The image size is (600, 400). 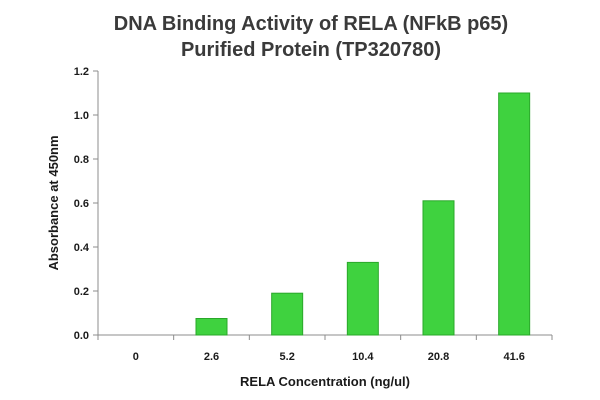 What do you see at coordinates (311, 24) in the screenshot?
I see `chart-title: DNA Binding Activity of RELA (NFkB p65)` at bounding box center [311, 24].